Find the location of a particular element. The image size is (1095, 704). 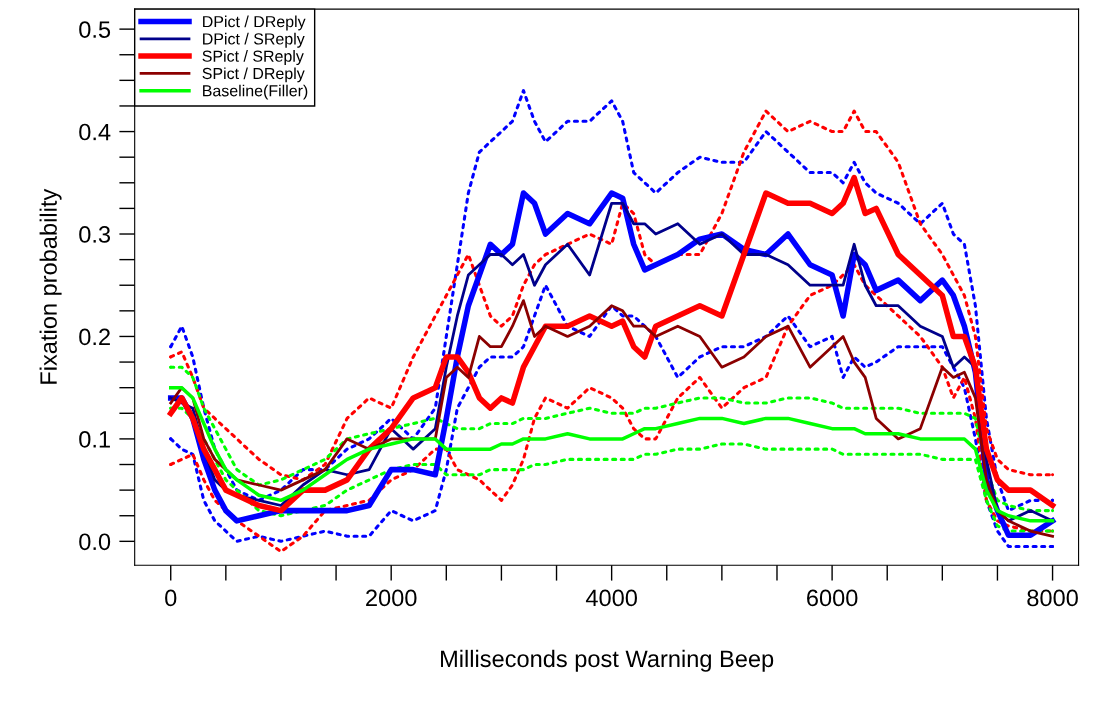

legend-label: DPict / SReply is located at coordinates (254, 40).